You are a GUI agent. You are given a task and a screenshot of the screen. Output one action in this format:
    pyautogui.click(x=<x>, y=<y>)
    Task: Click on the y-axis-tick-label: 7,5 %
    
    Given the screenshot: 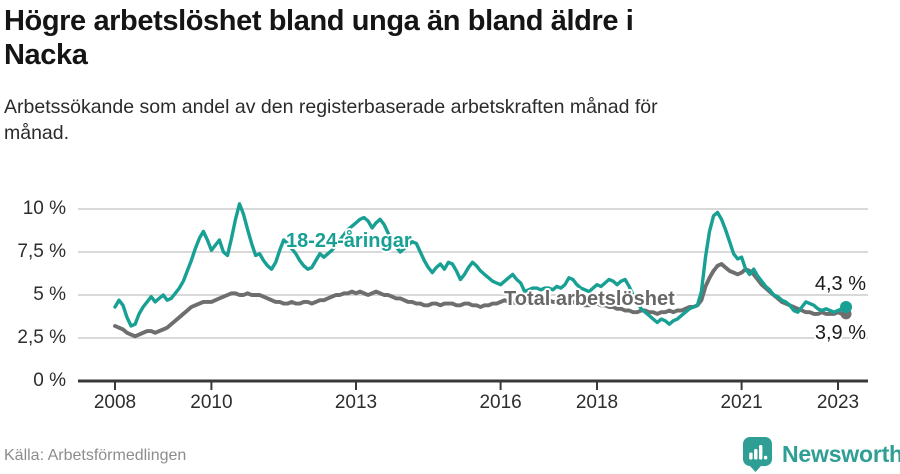 What is the action you would take?
    pyautogui.click(x=41, y=251)
    